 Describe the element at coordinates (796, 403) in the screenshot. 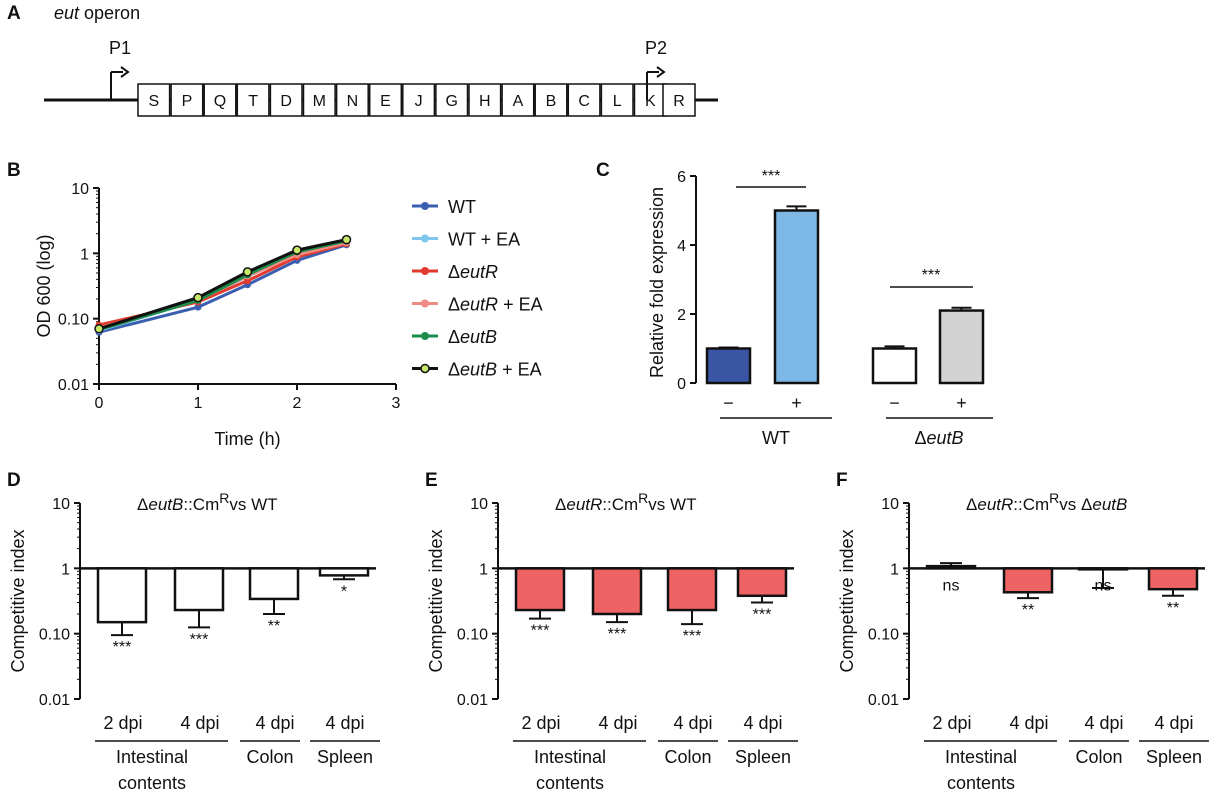

I see `category-label: +` at that location.